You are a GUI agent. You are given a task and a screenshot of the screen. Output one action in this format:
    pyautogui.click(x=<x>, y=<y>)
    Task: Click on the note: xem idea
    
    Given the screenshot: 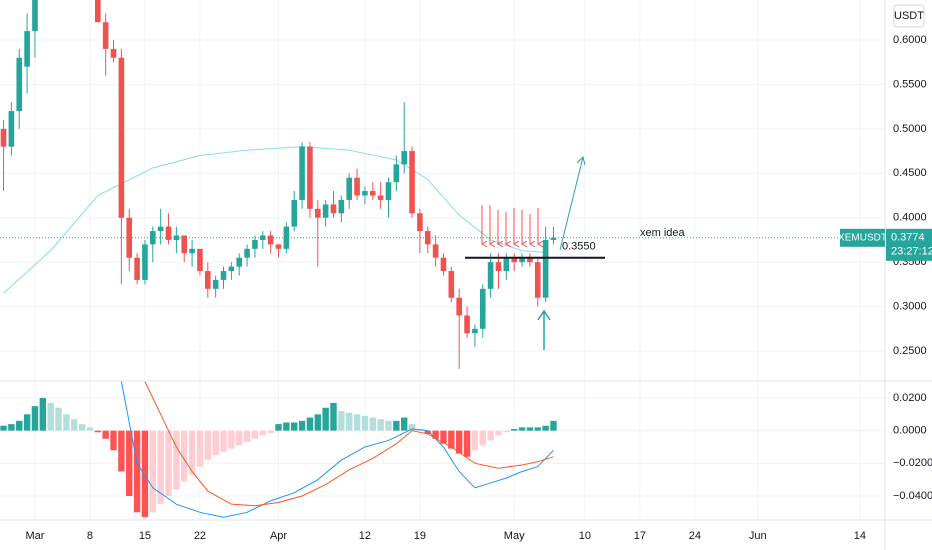 What is the action you would take?
    pyautogui.click(x=663, y=233)
    